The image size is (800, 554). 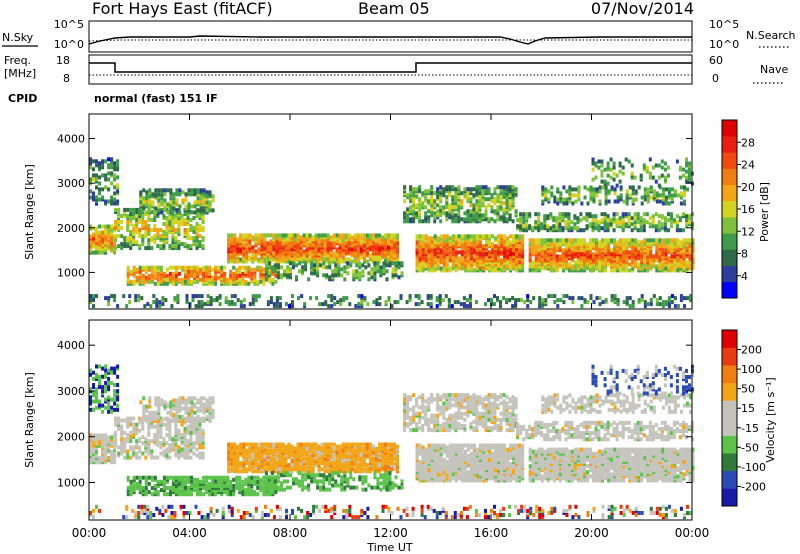 What do you see at coordinates (17, 60) in the screenshot?
I see `freq-label: Freq.` at bounding box center [17, 60].